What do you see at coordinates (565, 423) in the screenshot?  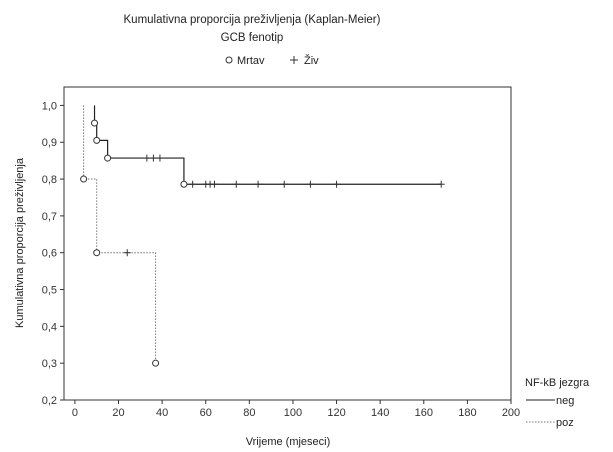 I see `legend-poz-label: poz` at bounding box center [565, 423].